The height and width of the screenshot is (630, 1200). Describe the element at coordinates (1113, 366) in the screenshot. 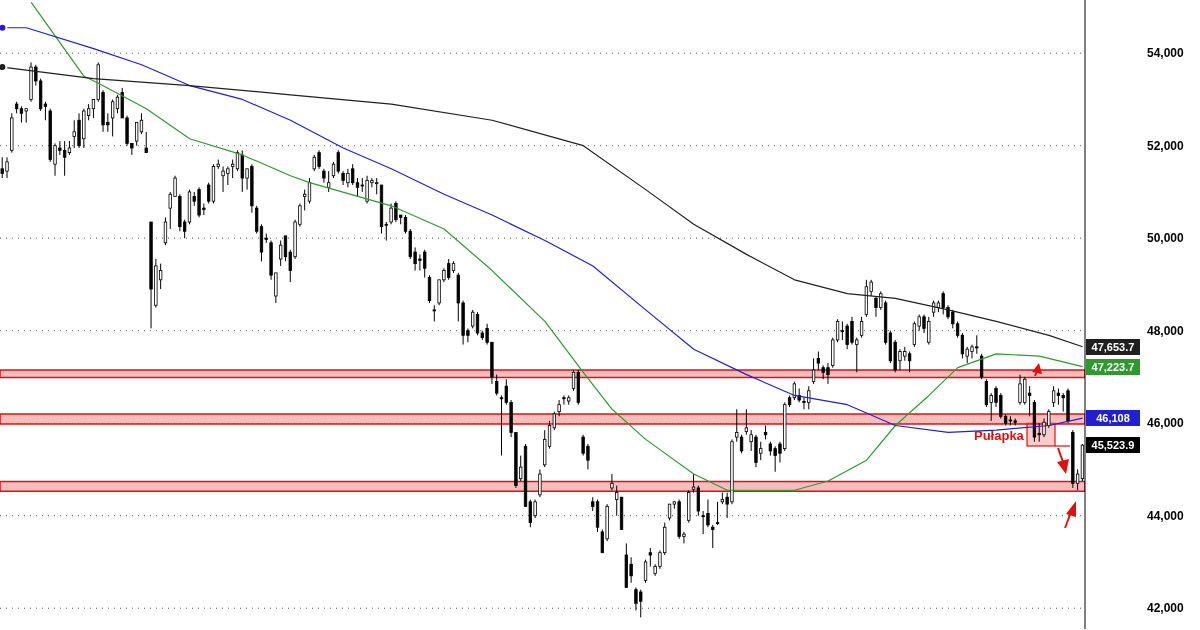

I see `data-label: 47,223.7` at that location.